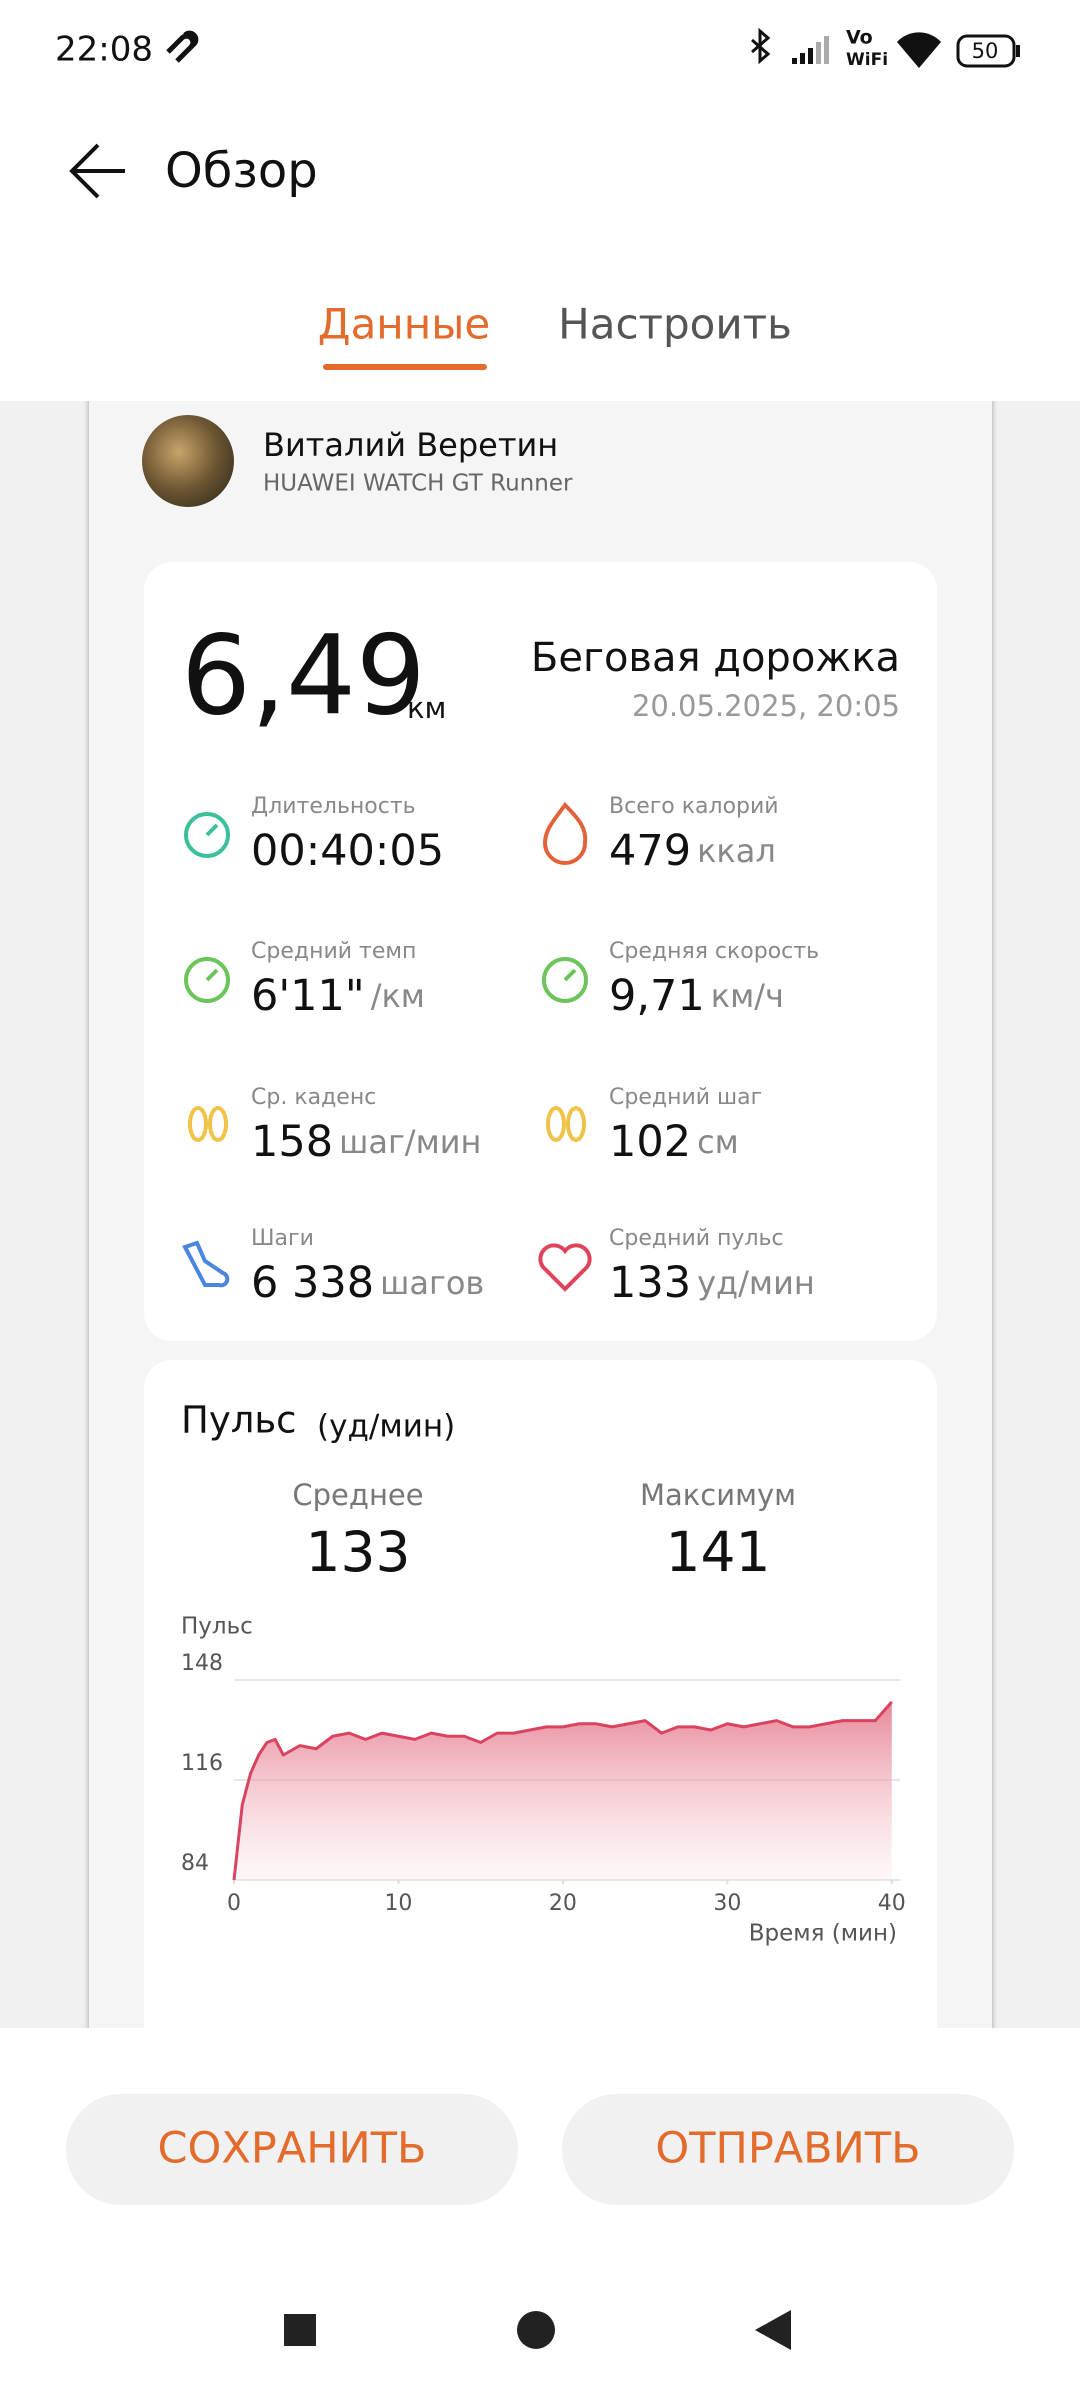  I want to click on pulse-chart: 84 116 148 0 10 20 30 40, so click(543, 1783).